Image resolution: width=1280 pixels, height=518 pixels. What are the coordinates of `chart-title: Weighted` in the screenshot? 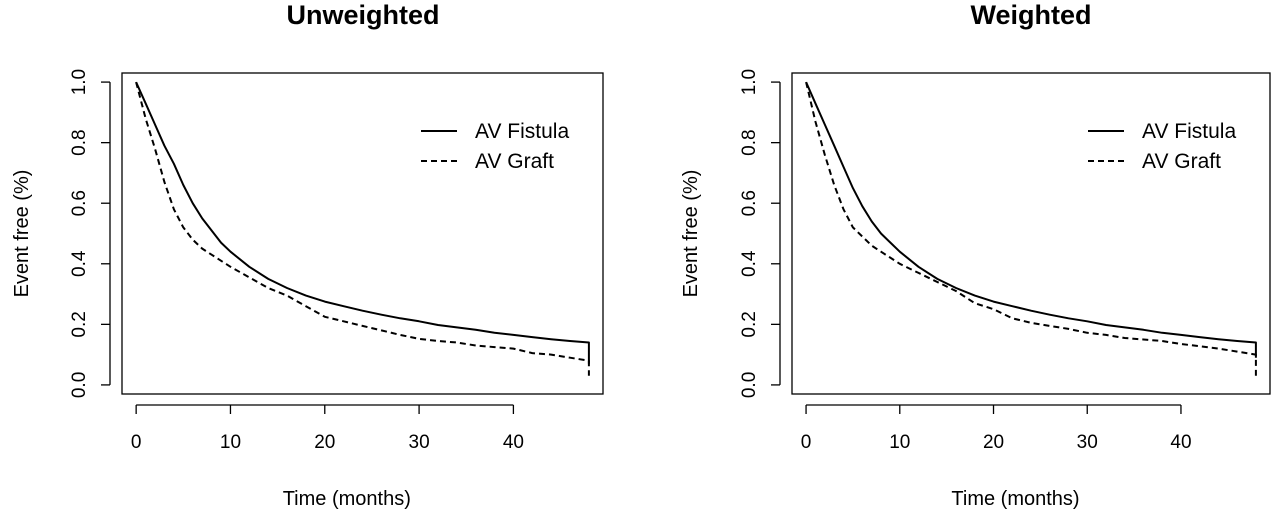 It's located at (1031, 15).